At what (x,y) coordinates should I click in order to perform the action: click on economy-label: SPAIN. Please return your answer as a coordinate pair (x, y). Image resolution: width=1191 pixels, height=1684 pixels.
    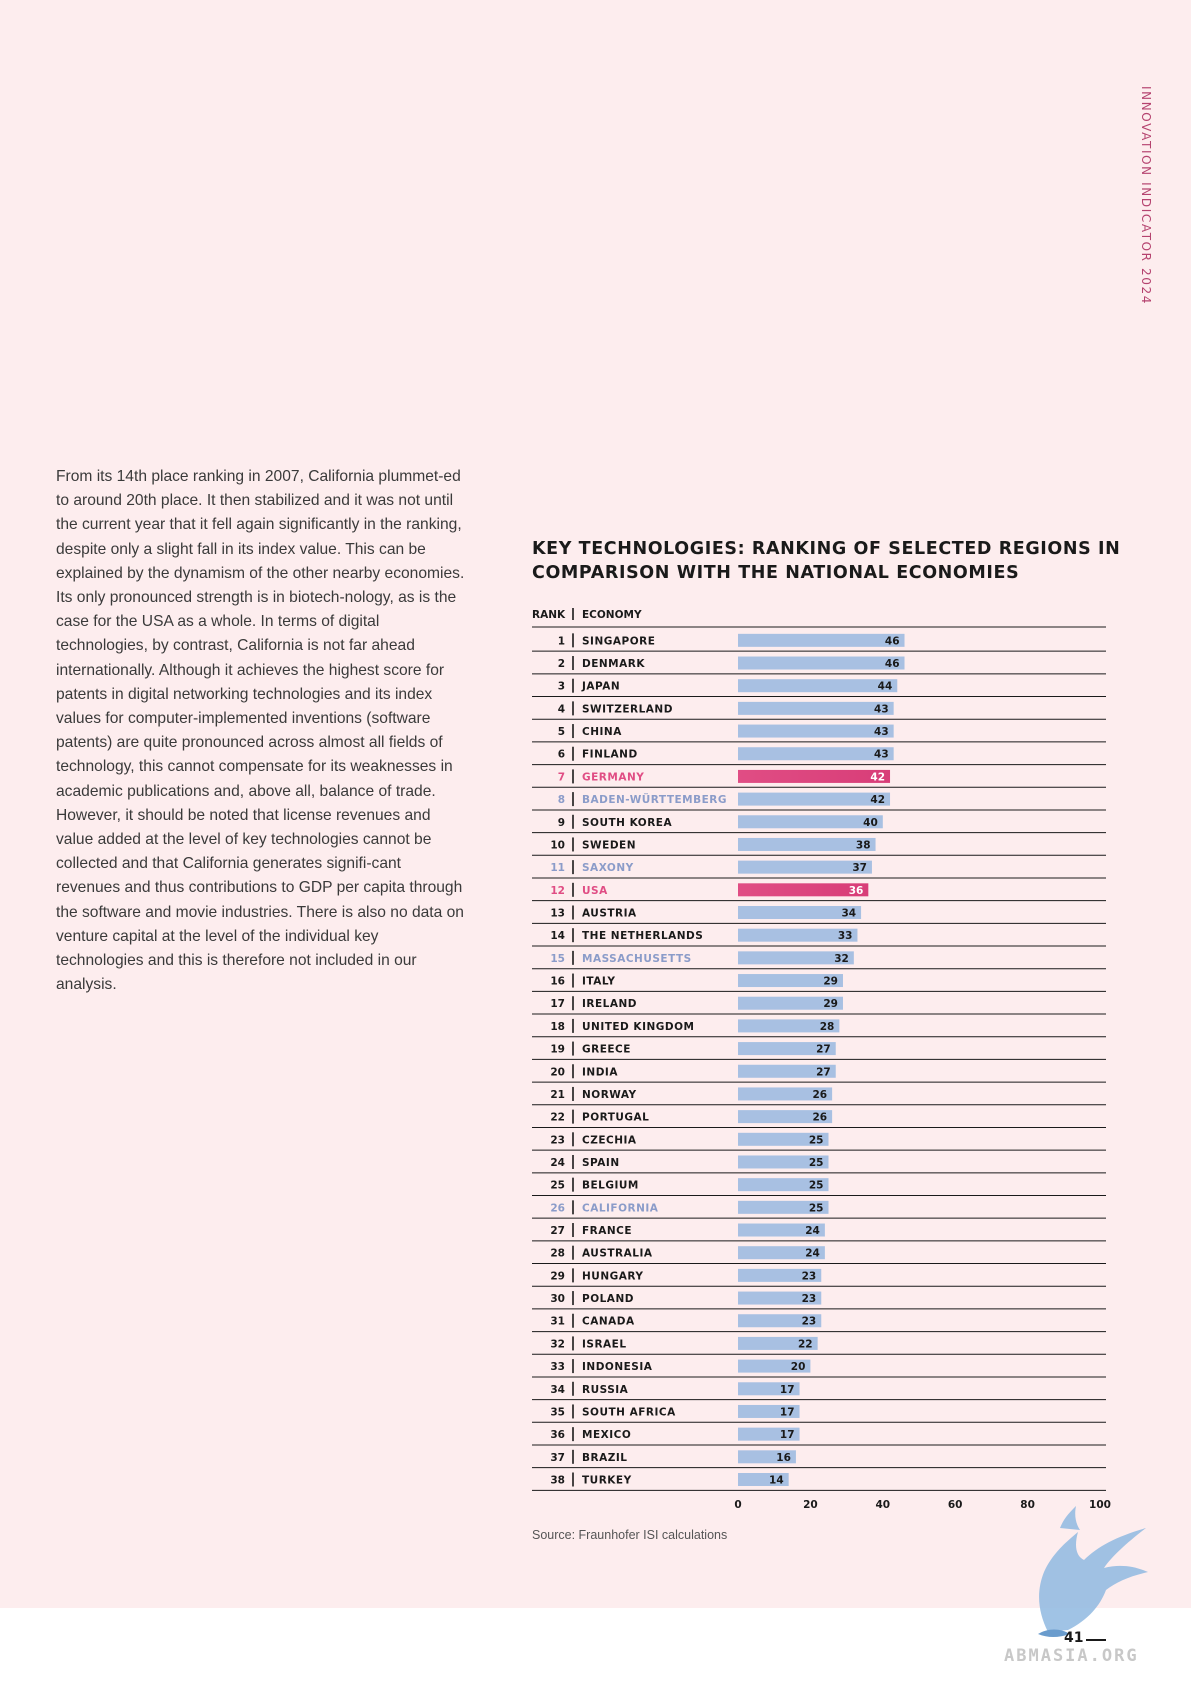
    Looking at the image, I should click on (601, 1163).